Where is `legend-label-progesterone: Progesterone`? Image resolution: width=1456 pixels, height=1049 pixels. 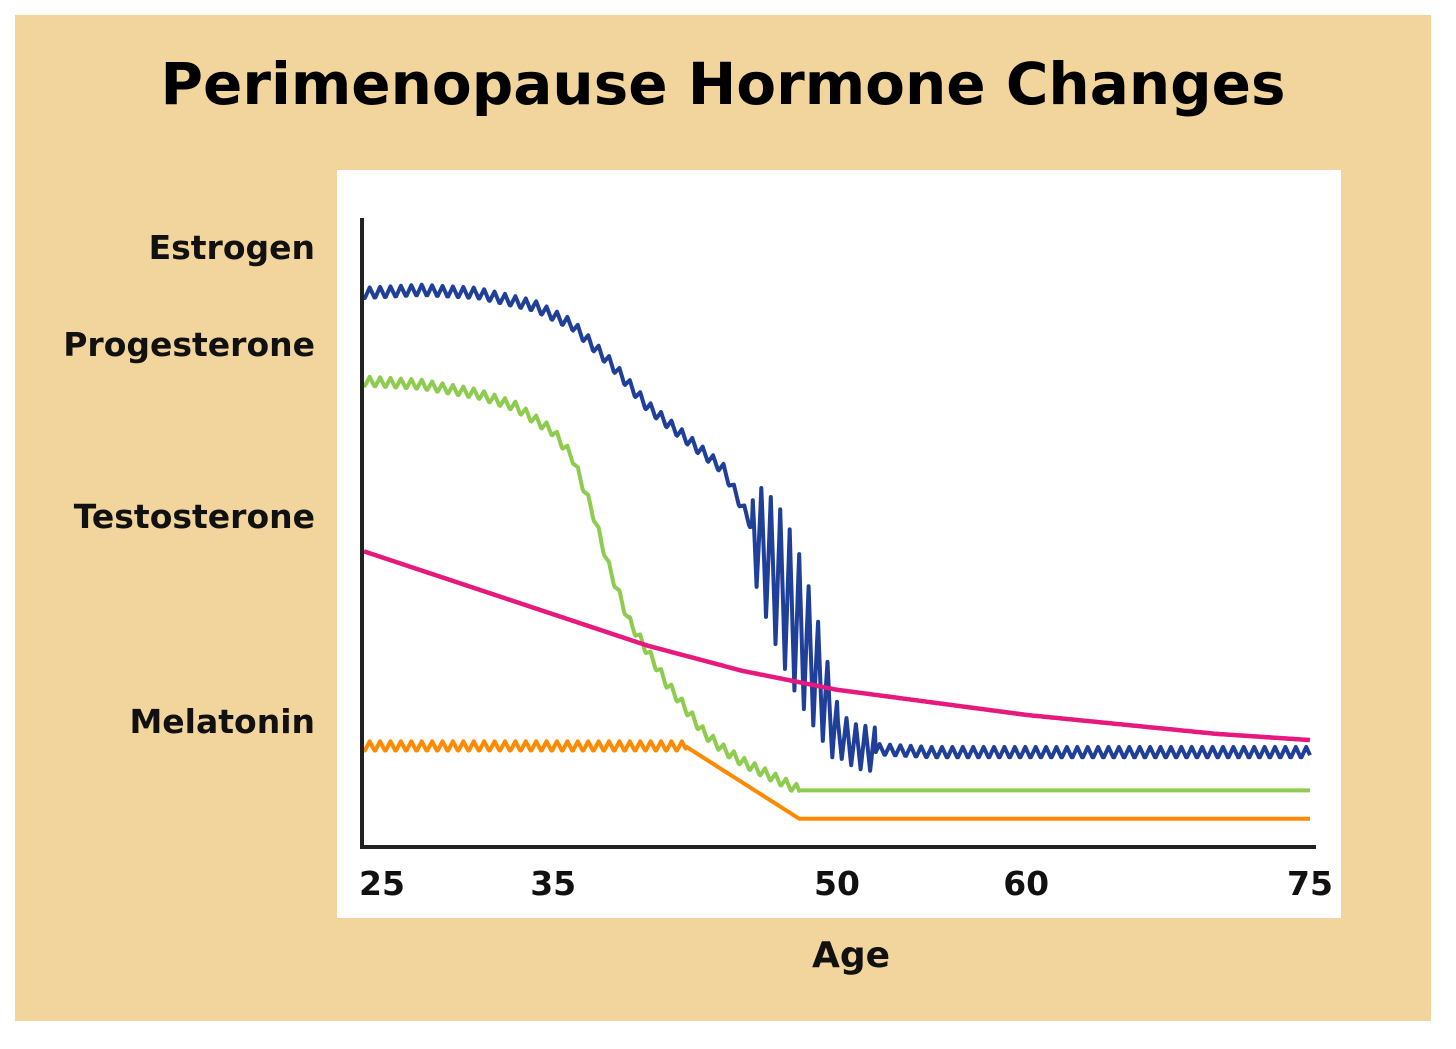 legend-label-progesterone: Progesterone is located at coordinates (189, 344).